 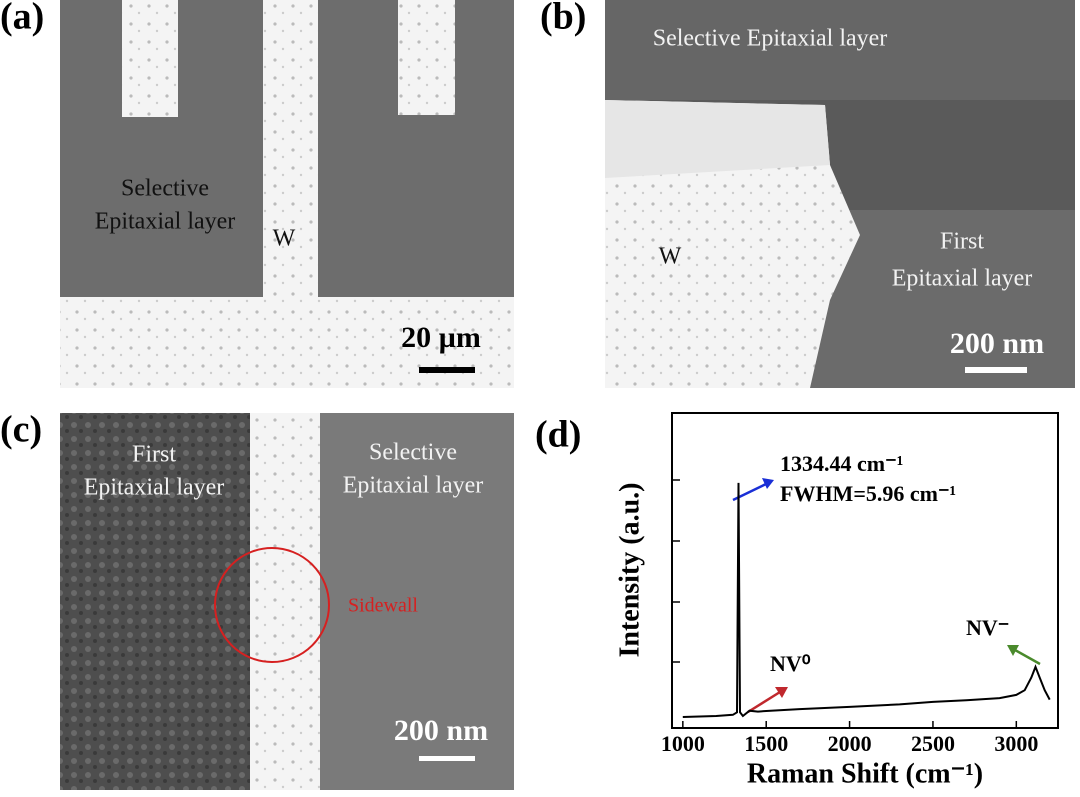 I want to click on panel-label: (b), so click(x=563, y=19).